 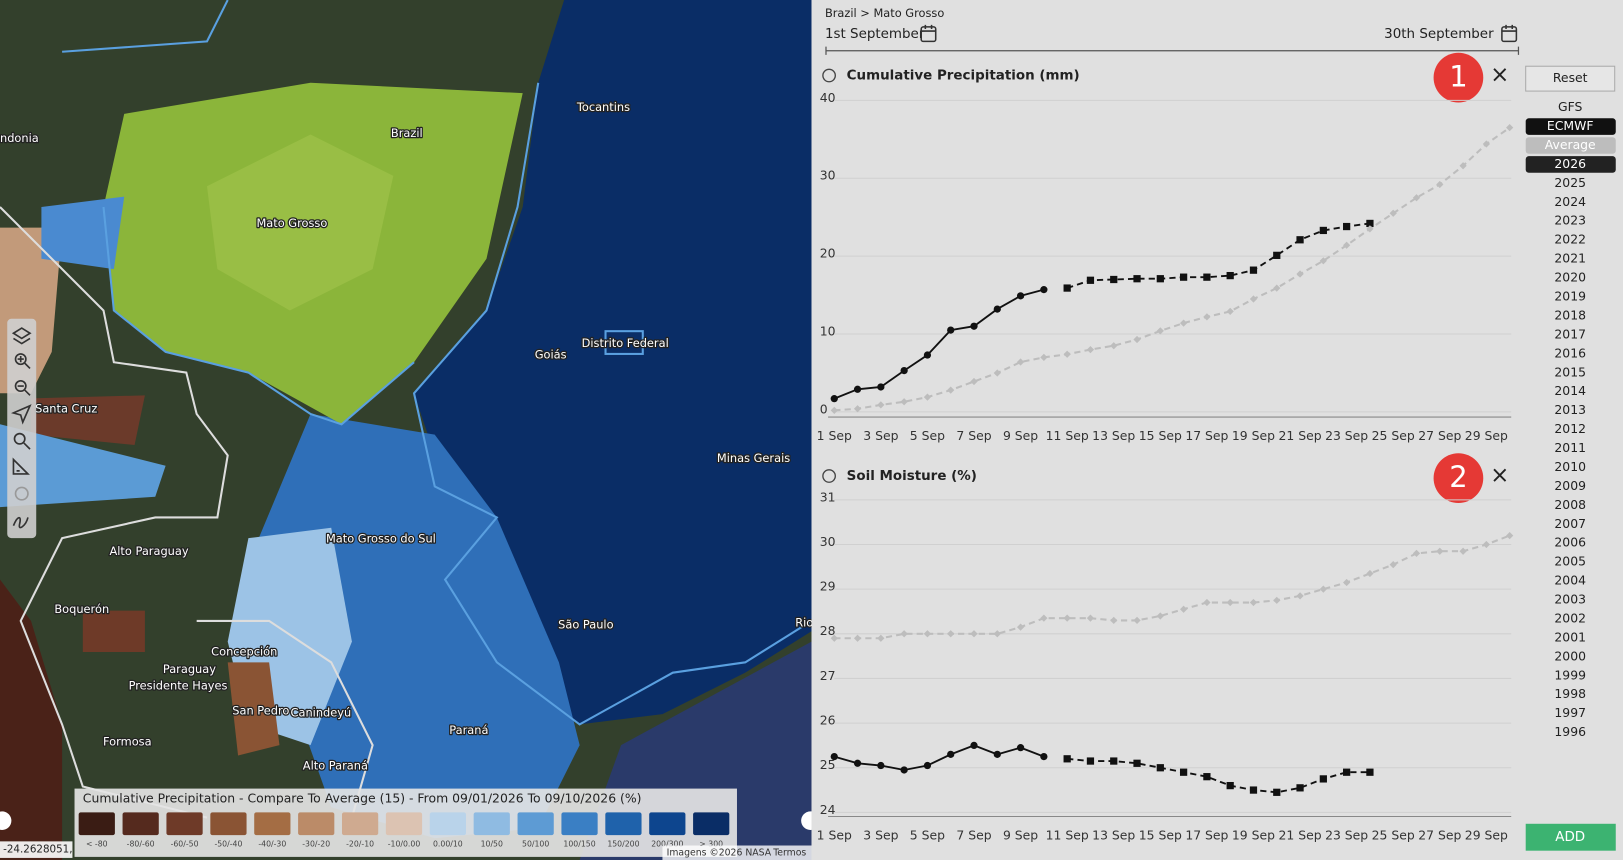 I want to click on layers-tool, so click(x=21, y=336).